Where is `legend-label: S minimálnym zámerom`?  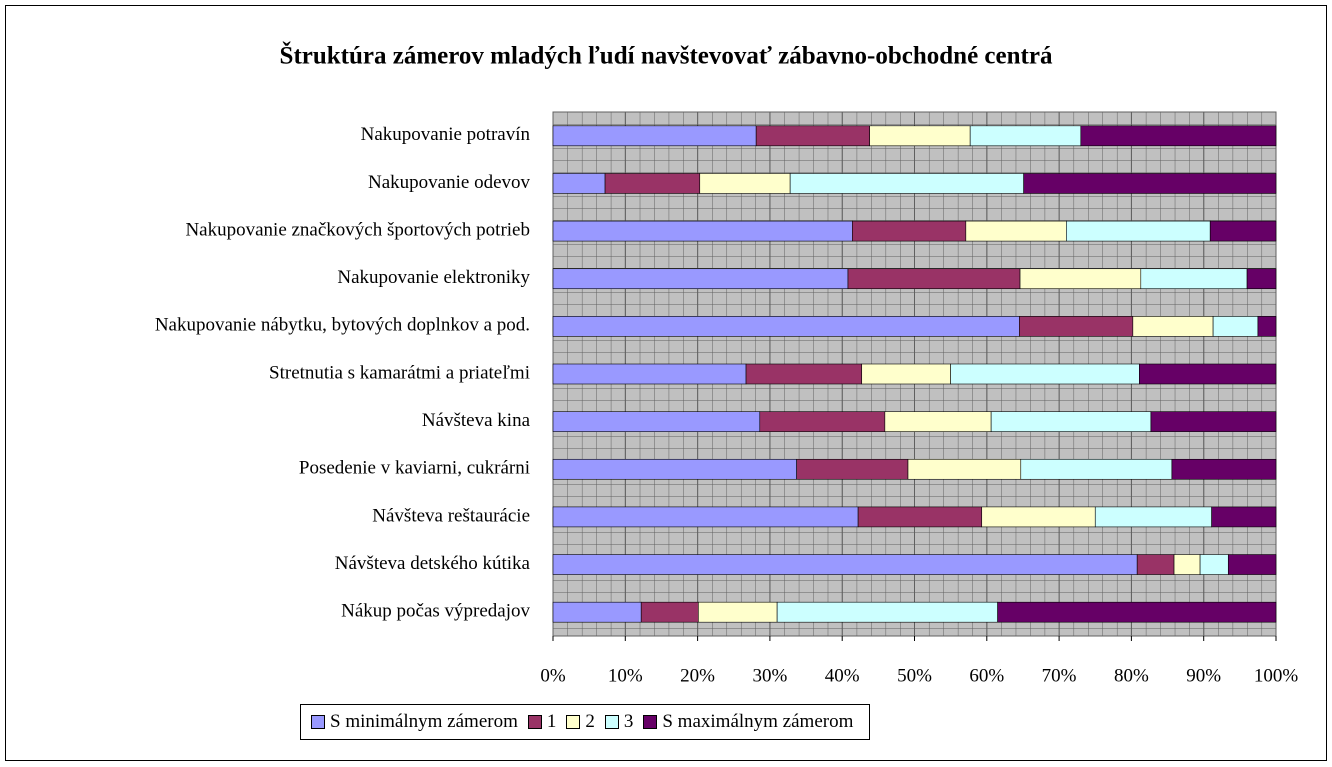
legend-label: S minimálnym zámerom is located at coordinates (424, 721).